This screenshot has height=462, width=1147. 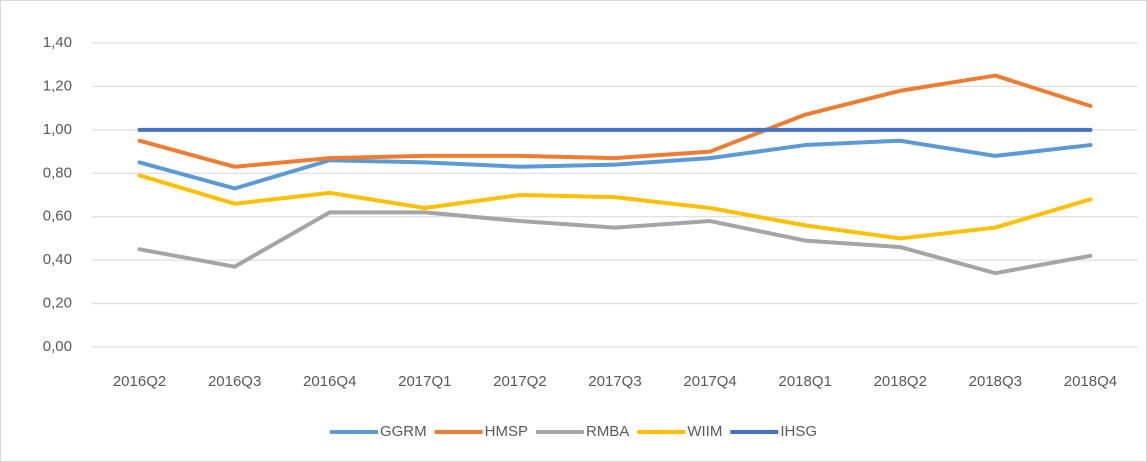 What do you see at coordinates (57, 85) in the screenshot?
I see `y-tick-label: 1,20` at bounding box center [57, 85].